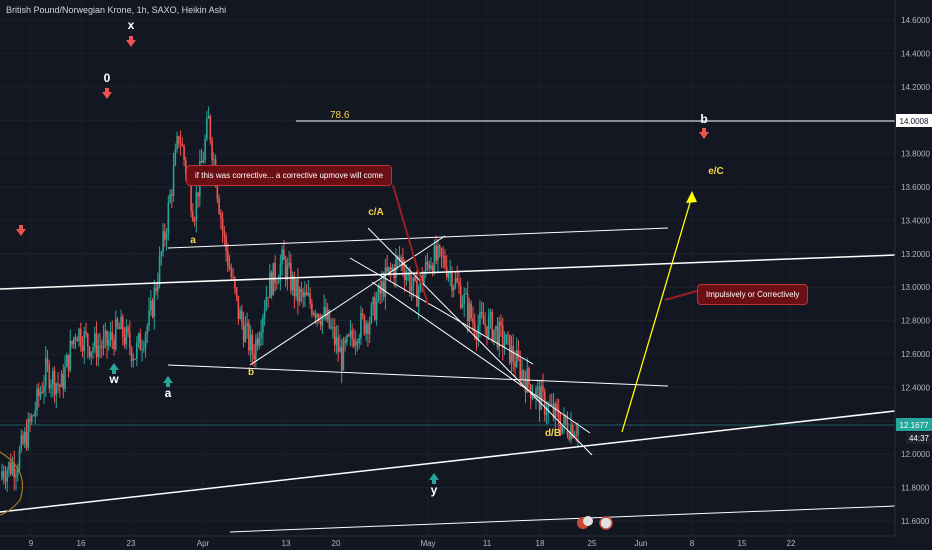 The width and height of the screenshot is (932, 550). I want to click on level-label: 14.0008, so click(914, 120).